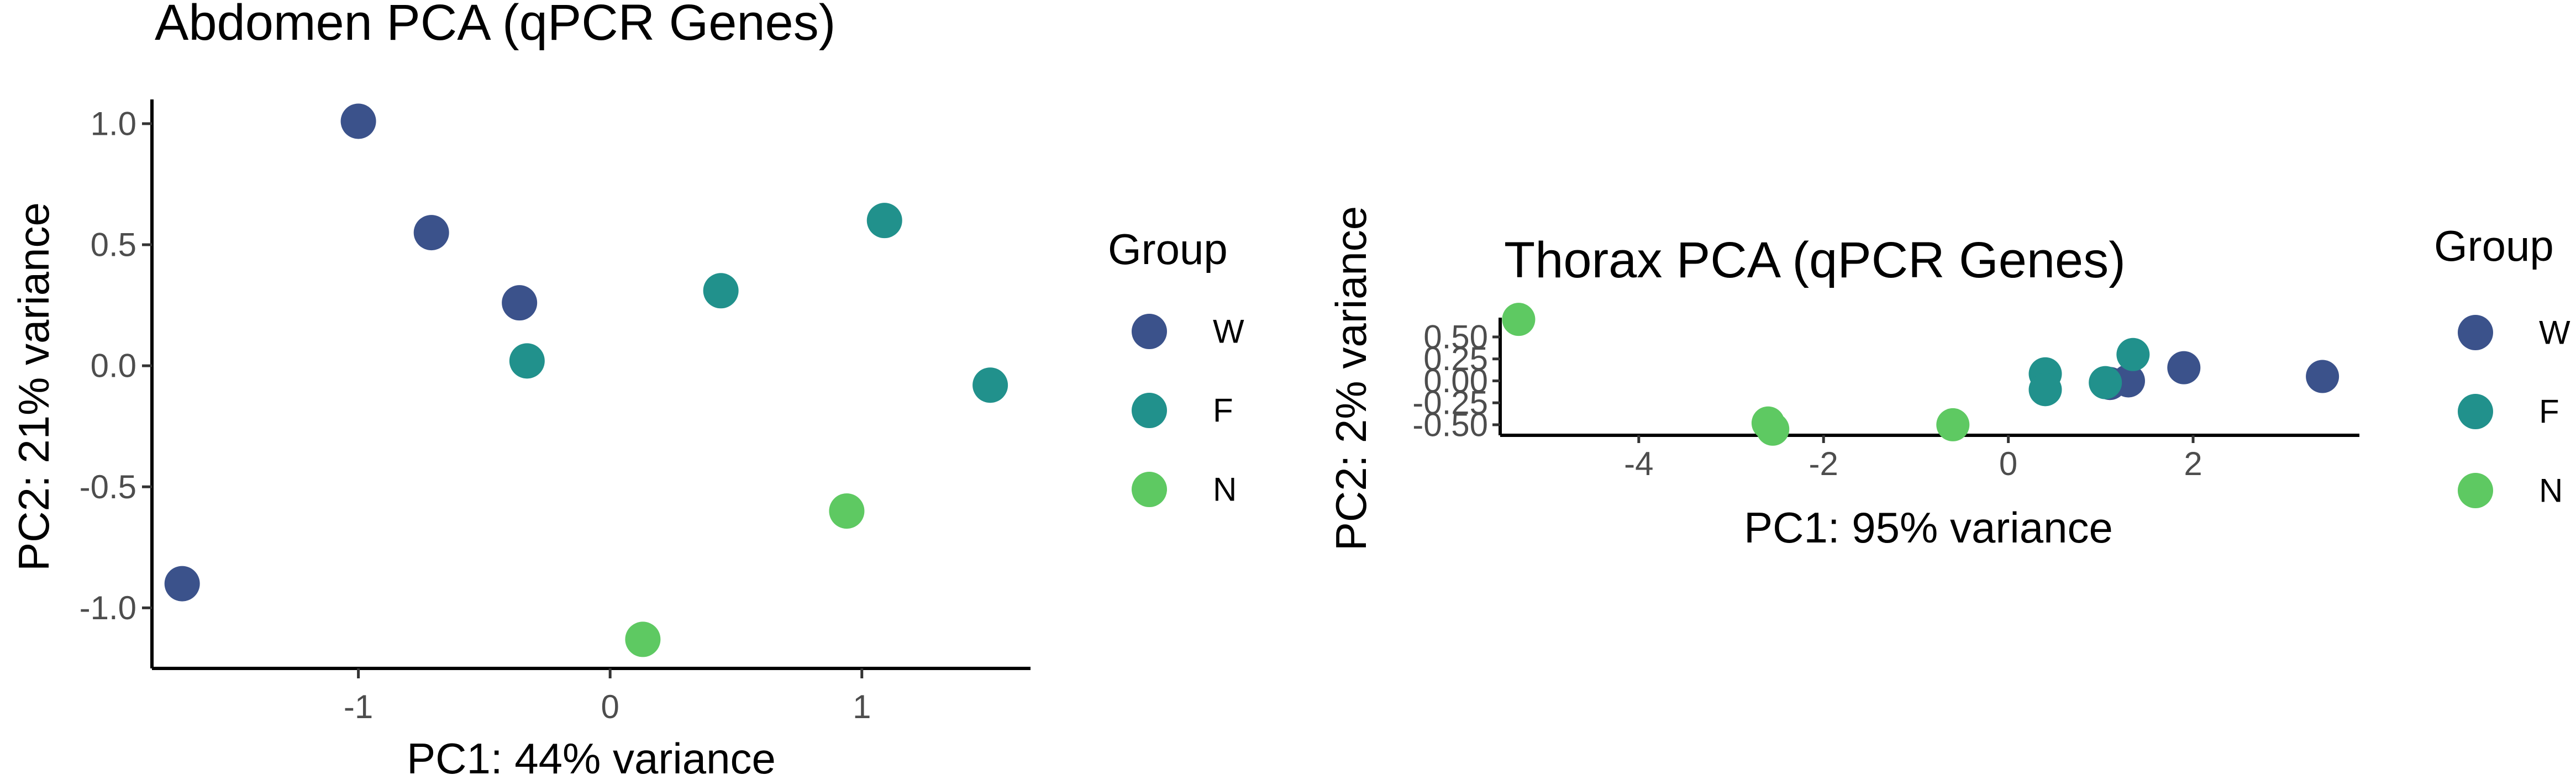 This screenshot has height=780, width=2576. I want to click on y-tick-label: 0.5, so click(113, 244).